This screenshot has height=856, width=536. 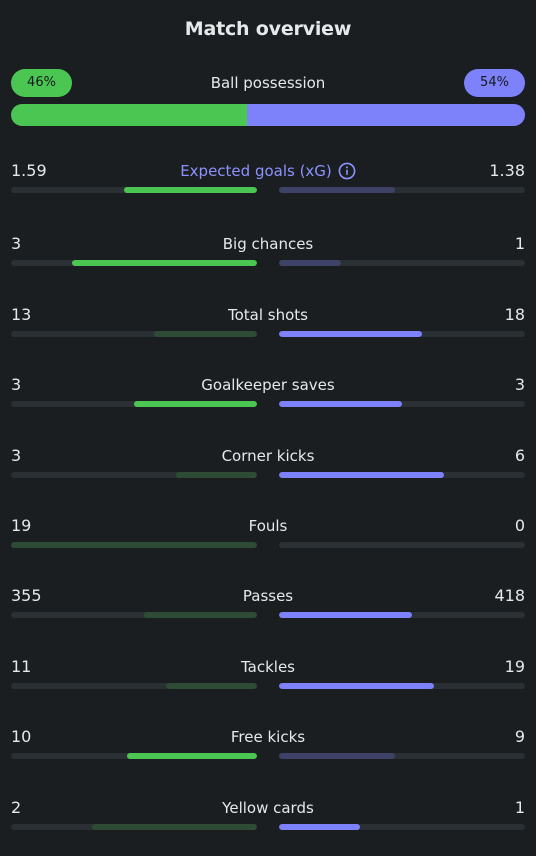 What do you see at coordinates (21, 314) in the screenshot?
I see `home-value: 13` at bounding box center [21, 314].